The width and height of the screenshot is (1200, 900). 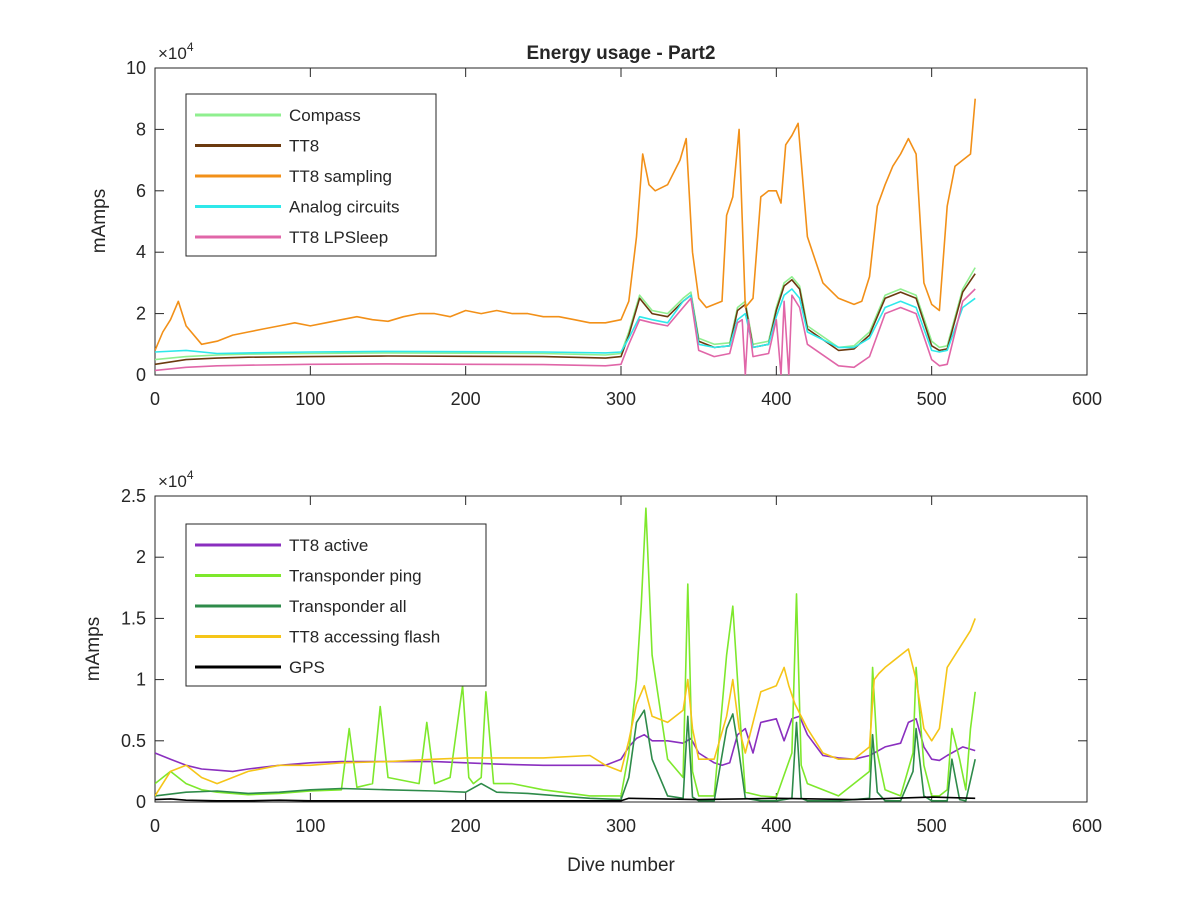 I want to click on y-exponent-power-bottom: 4, so click(x=190, y=475).